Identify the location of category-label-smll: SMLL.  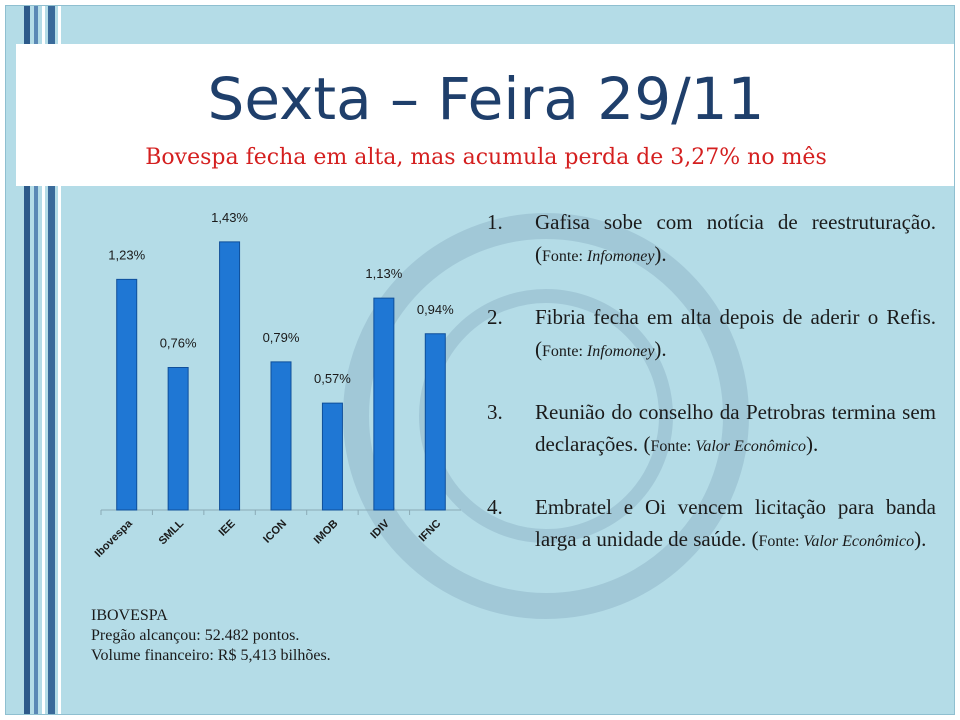
(172, 532).